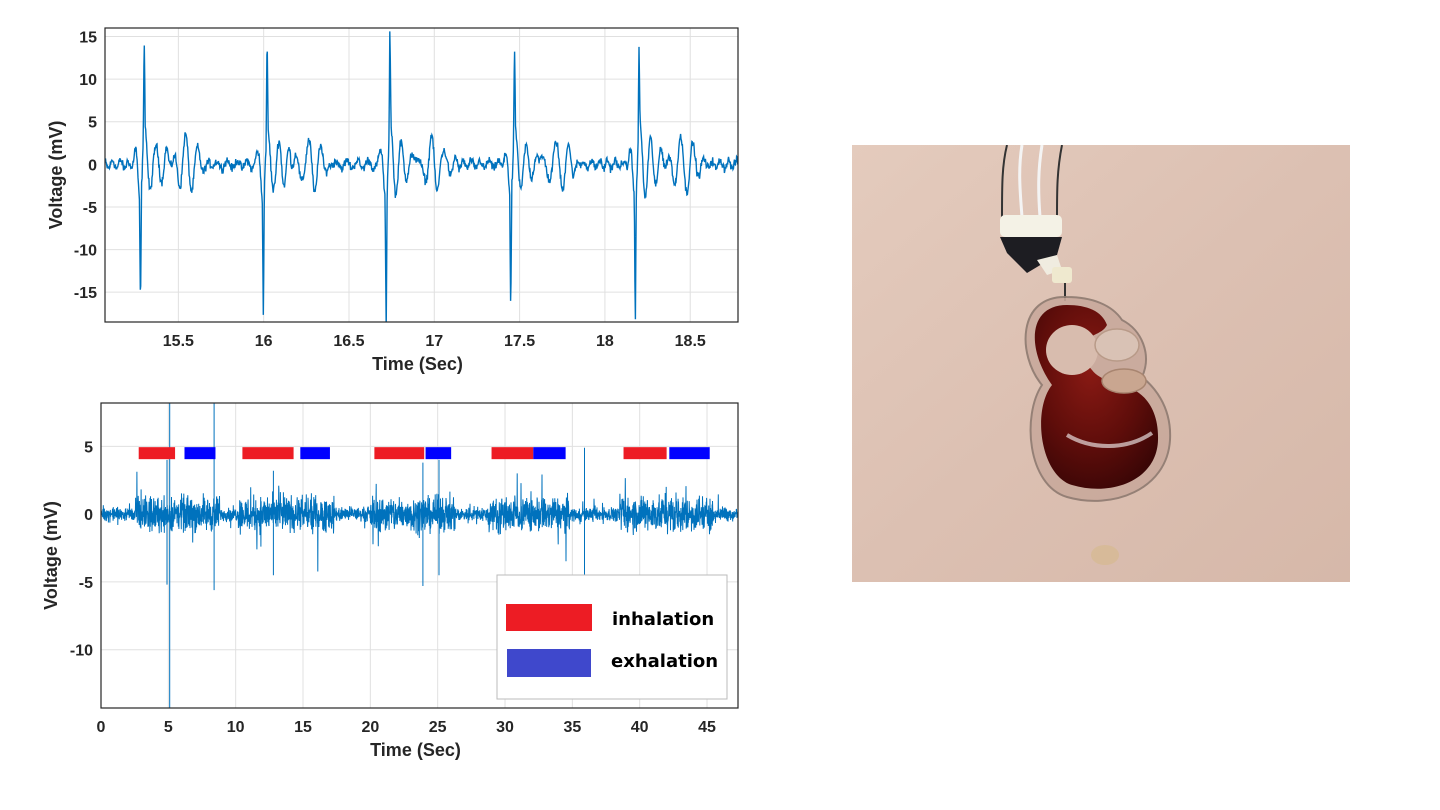  What do you see at coordinates (707, 727) in the screenshot?
I see `x-tick-label: 45` at bounding box center [707, 727].